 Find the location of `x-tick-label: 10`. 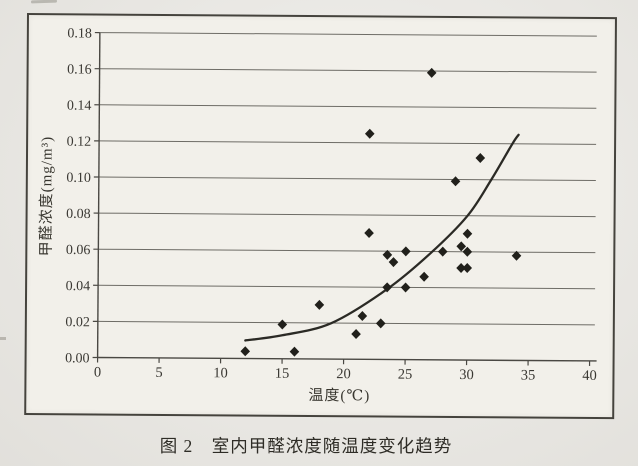

x-tick-label: 10 is located at coordinates (220, 373).